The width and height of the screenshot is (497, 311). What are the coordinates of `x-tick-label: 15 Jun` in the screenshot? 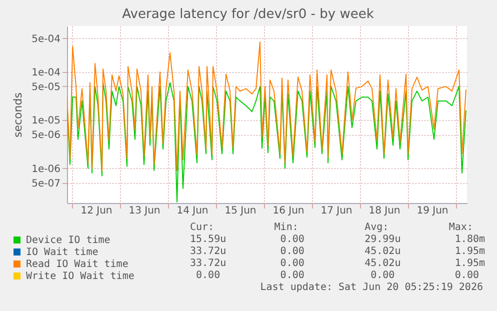 It's located at (240, 211).